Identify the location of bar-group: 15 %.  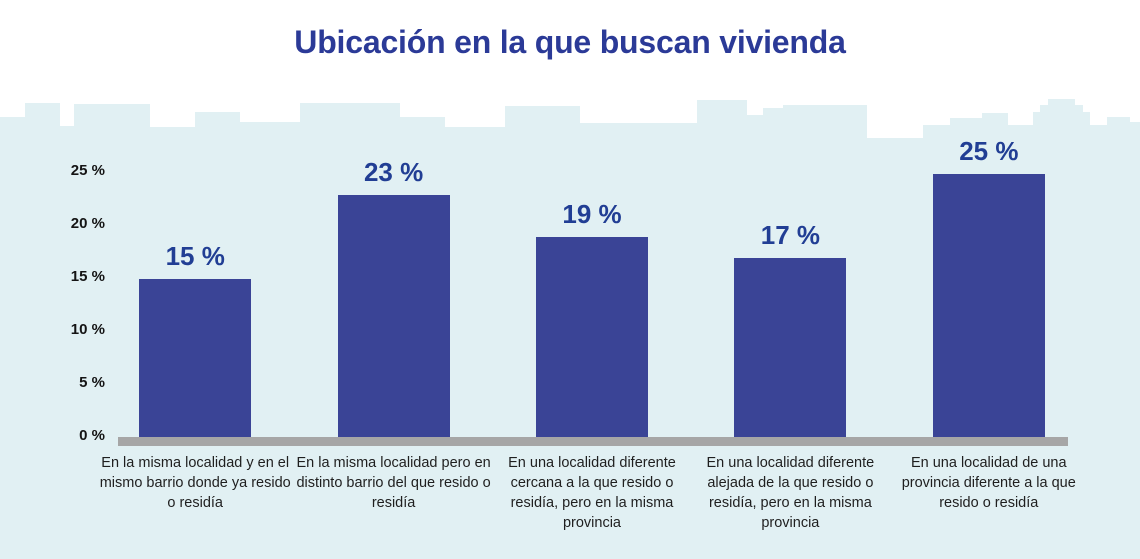
(195, 339).